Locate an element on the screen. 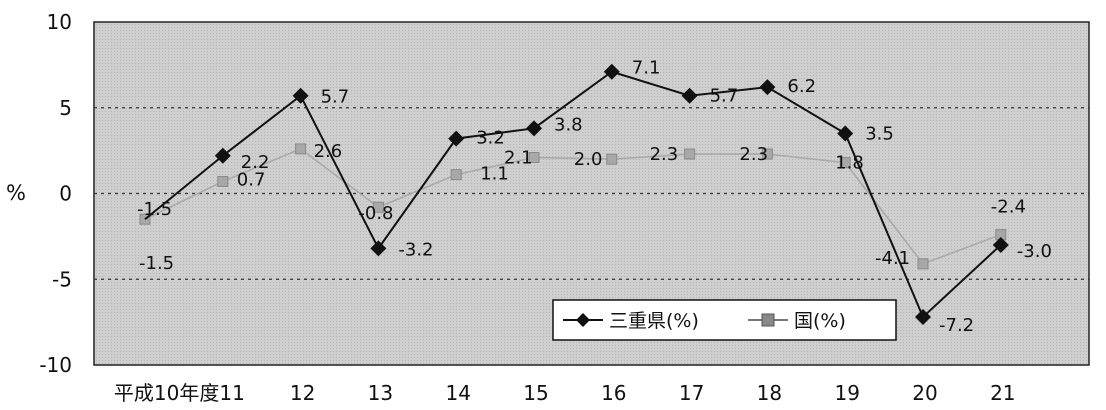 The image size is (1106, 410). data-label-national: 1.1 is located at coordinates (494, 174).